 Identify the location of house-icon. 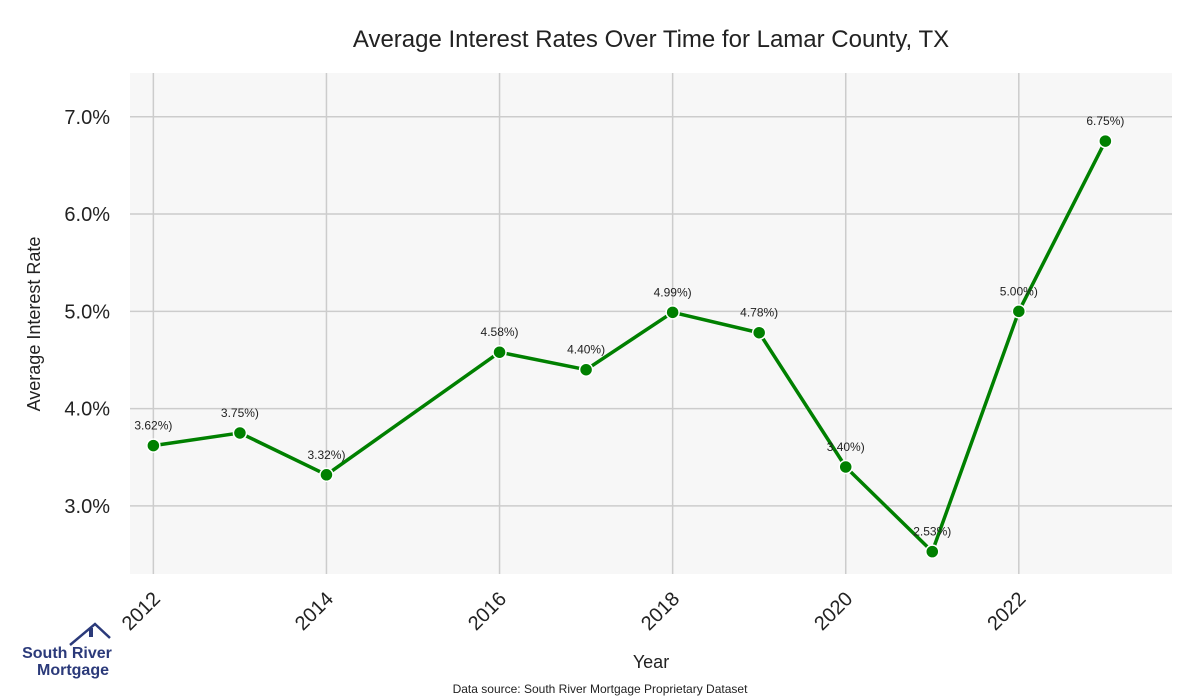
(90, 634).